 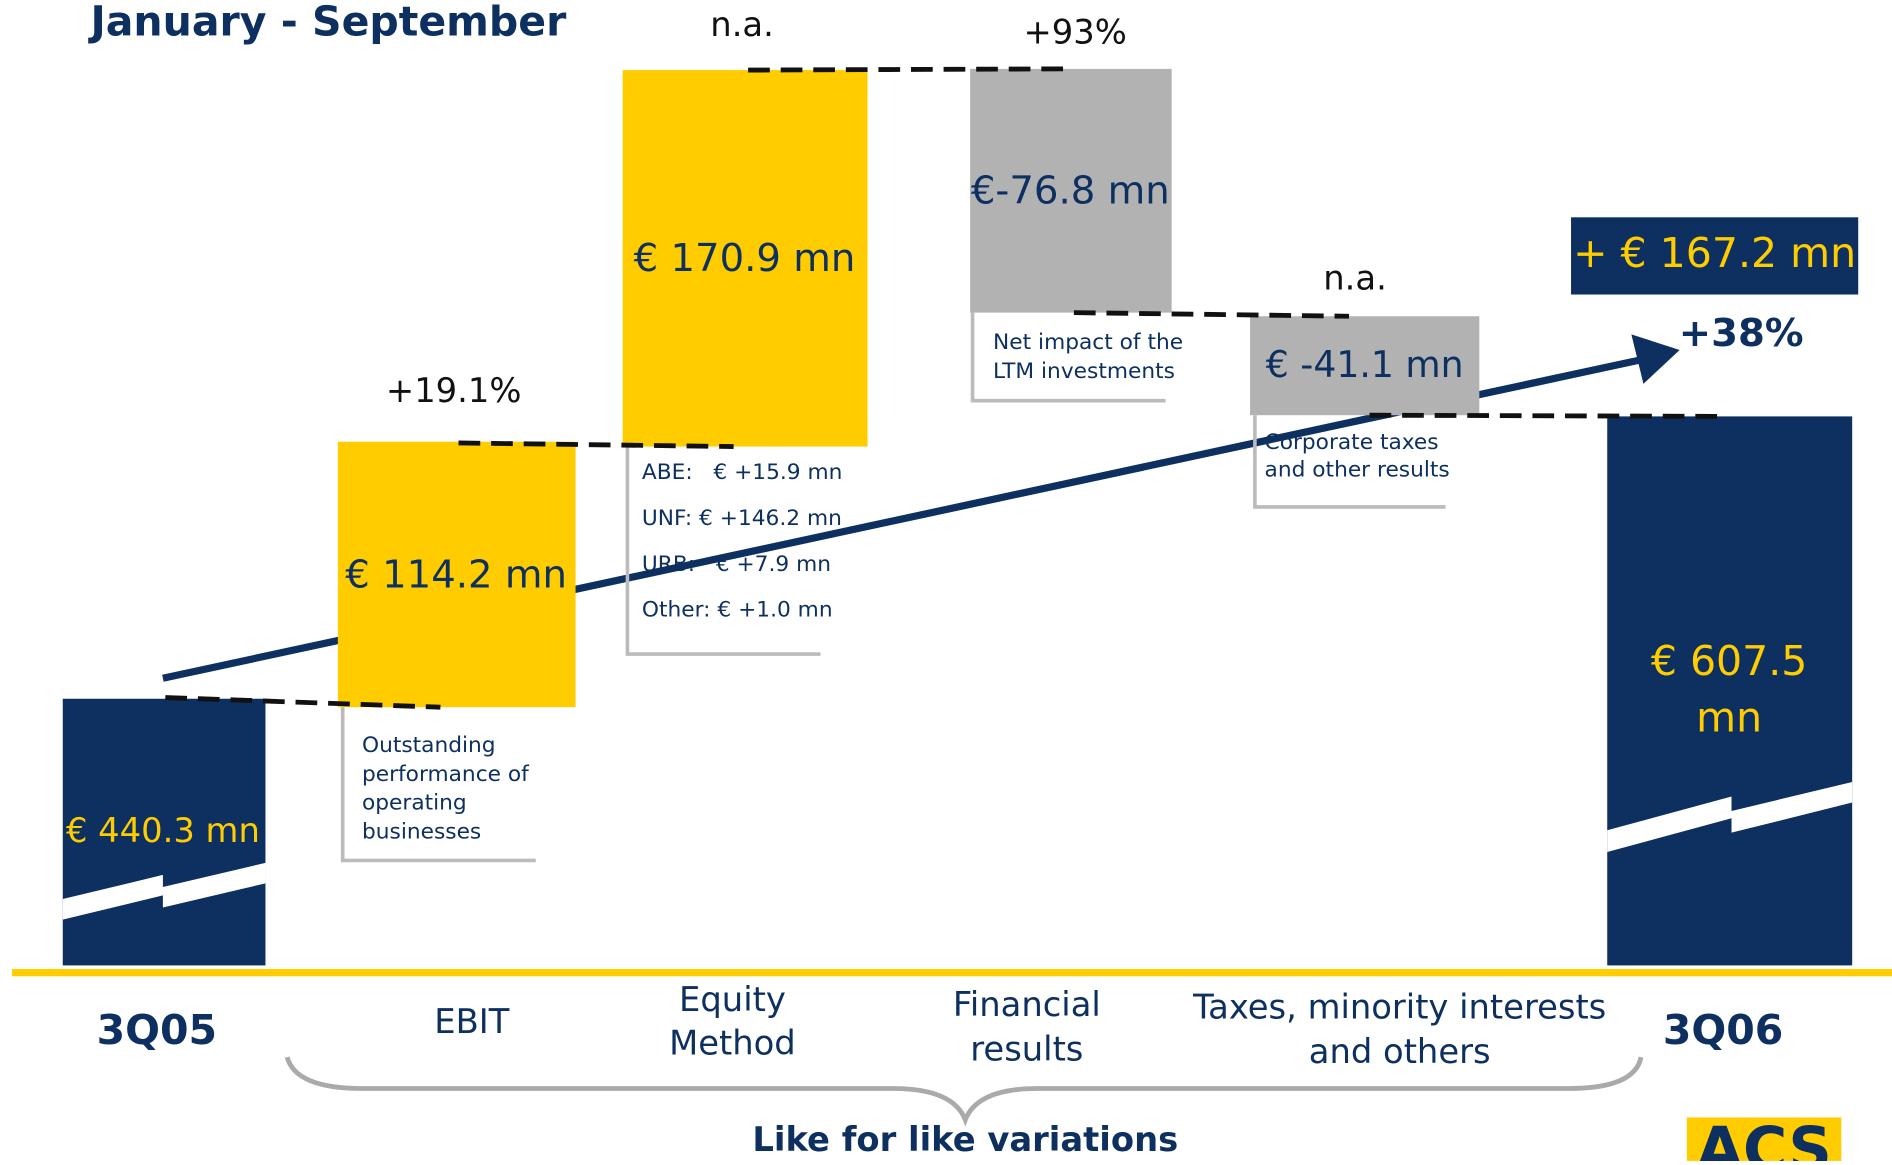 I want to click on bar-3q06, so click(x=1730, y=691).